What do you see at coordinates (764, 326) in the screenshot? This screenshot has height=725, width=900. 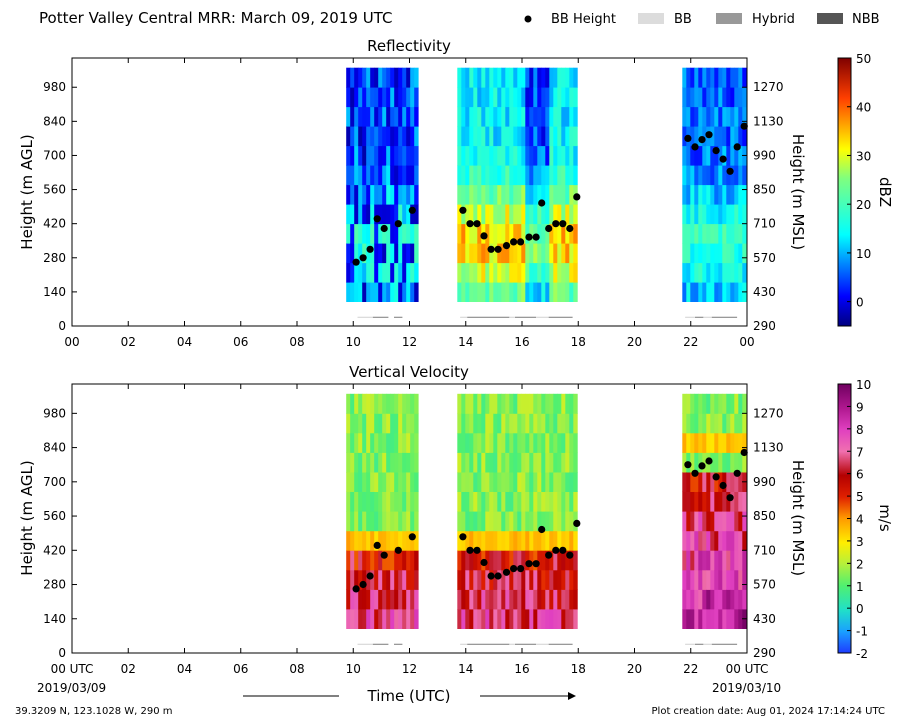 I see `y2-tick-label: 290` at bounding box center [764, 326].